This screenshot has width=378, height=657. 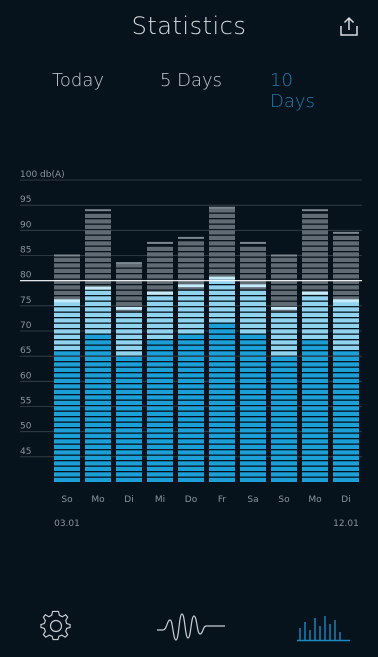 What do you see at coordinates (349, 27) in the screenshot?
I see `share-icon` at bounding box center [349, 27].